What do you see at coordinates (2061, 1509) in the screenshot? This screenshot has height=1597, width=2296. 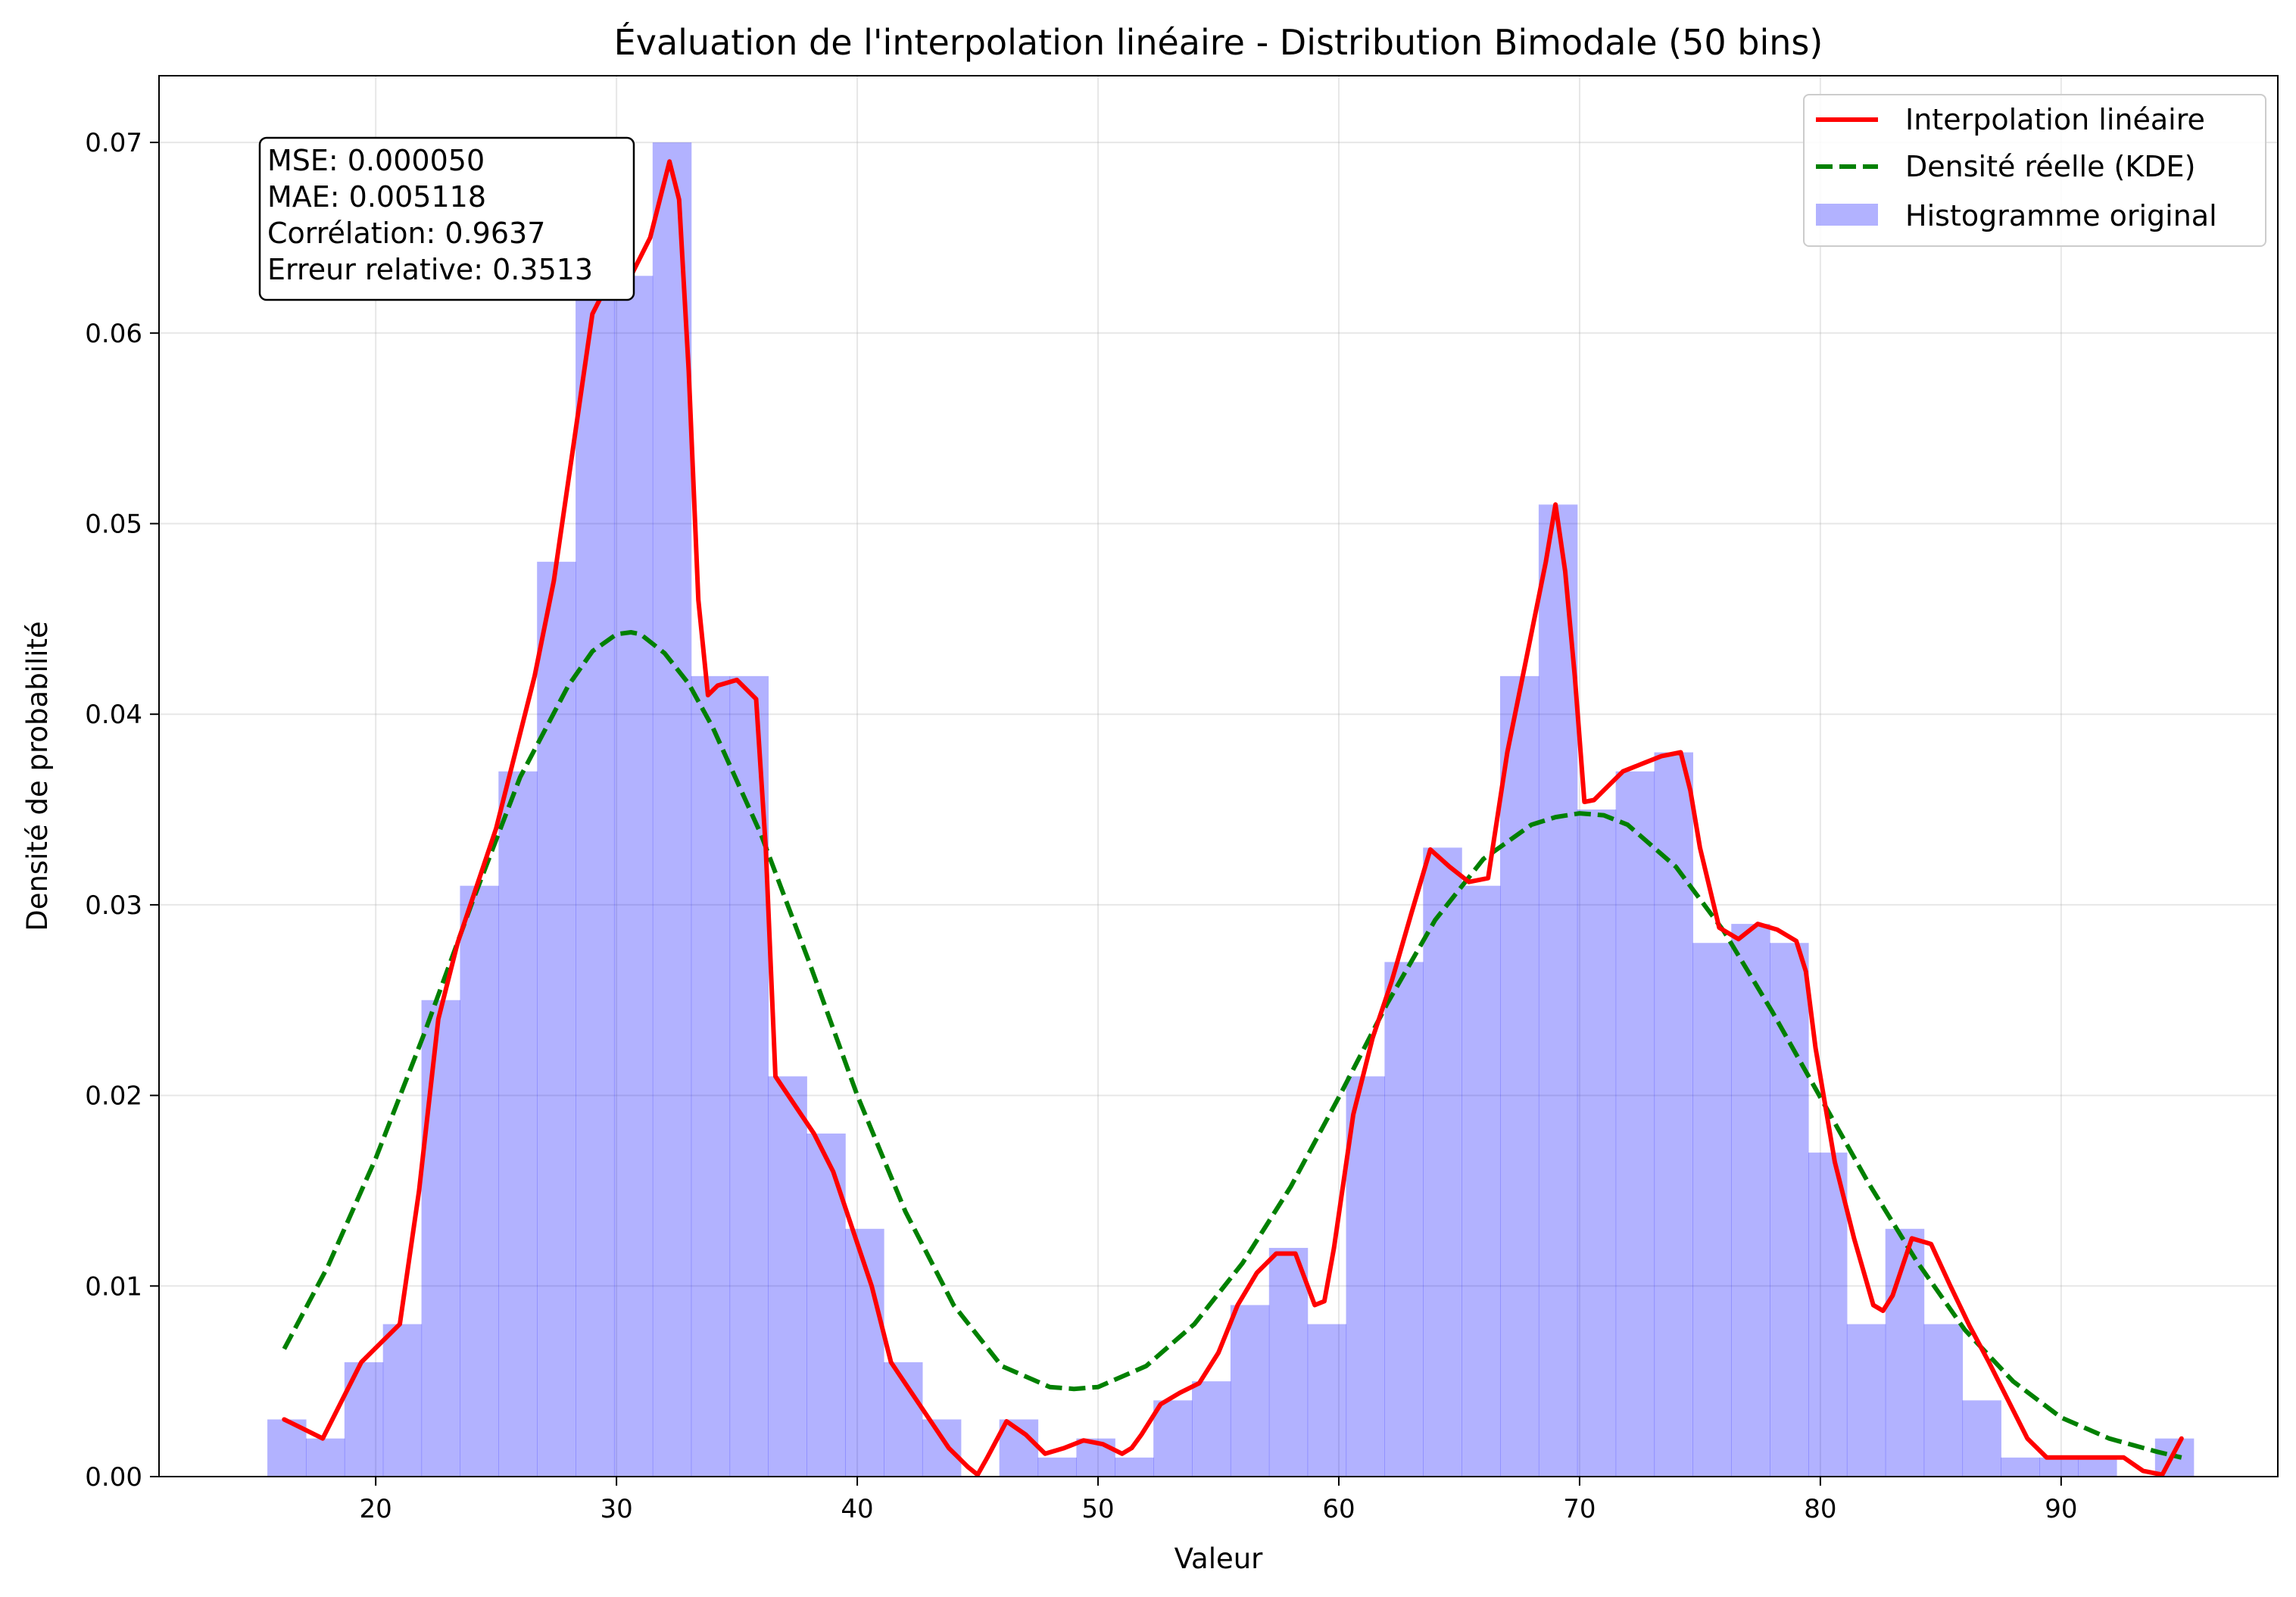 I see `x-tick-label: 90` at bounding box center [2061, 1509].